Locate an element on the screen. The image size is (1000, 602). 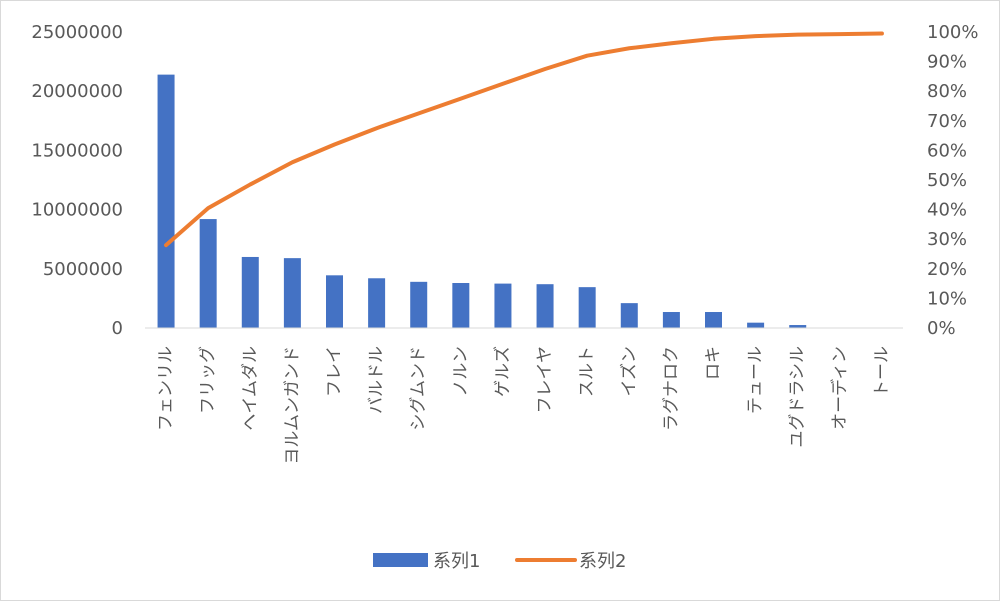
category-label: ヘイムダル is located at coordinates (250, 388).